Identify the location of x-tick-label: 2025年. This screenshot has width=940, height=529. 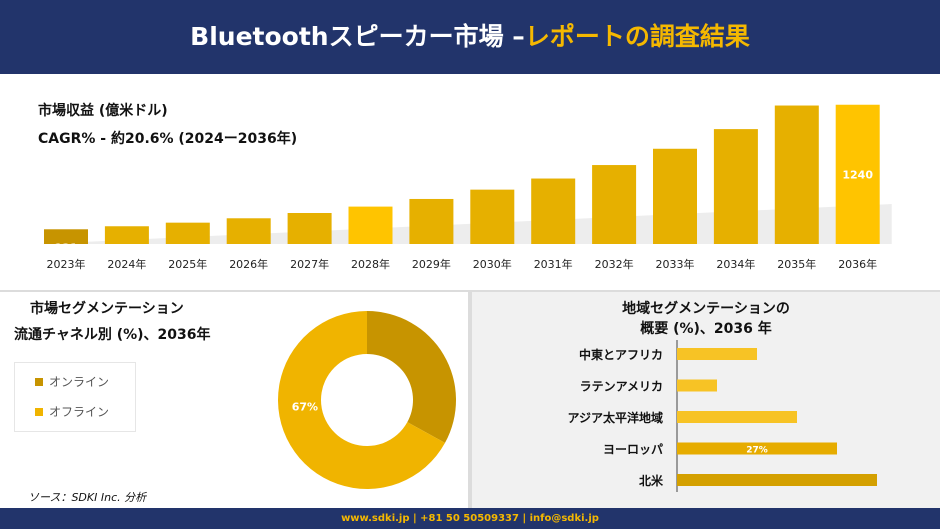
(187, 264).